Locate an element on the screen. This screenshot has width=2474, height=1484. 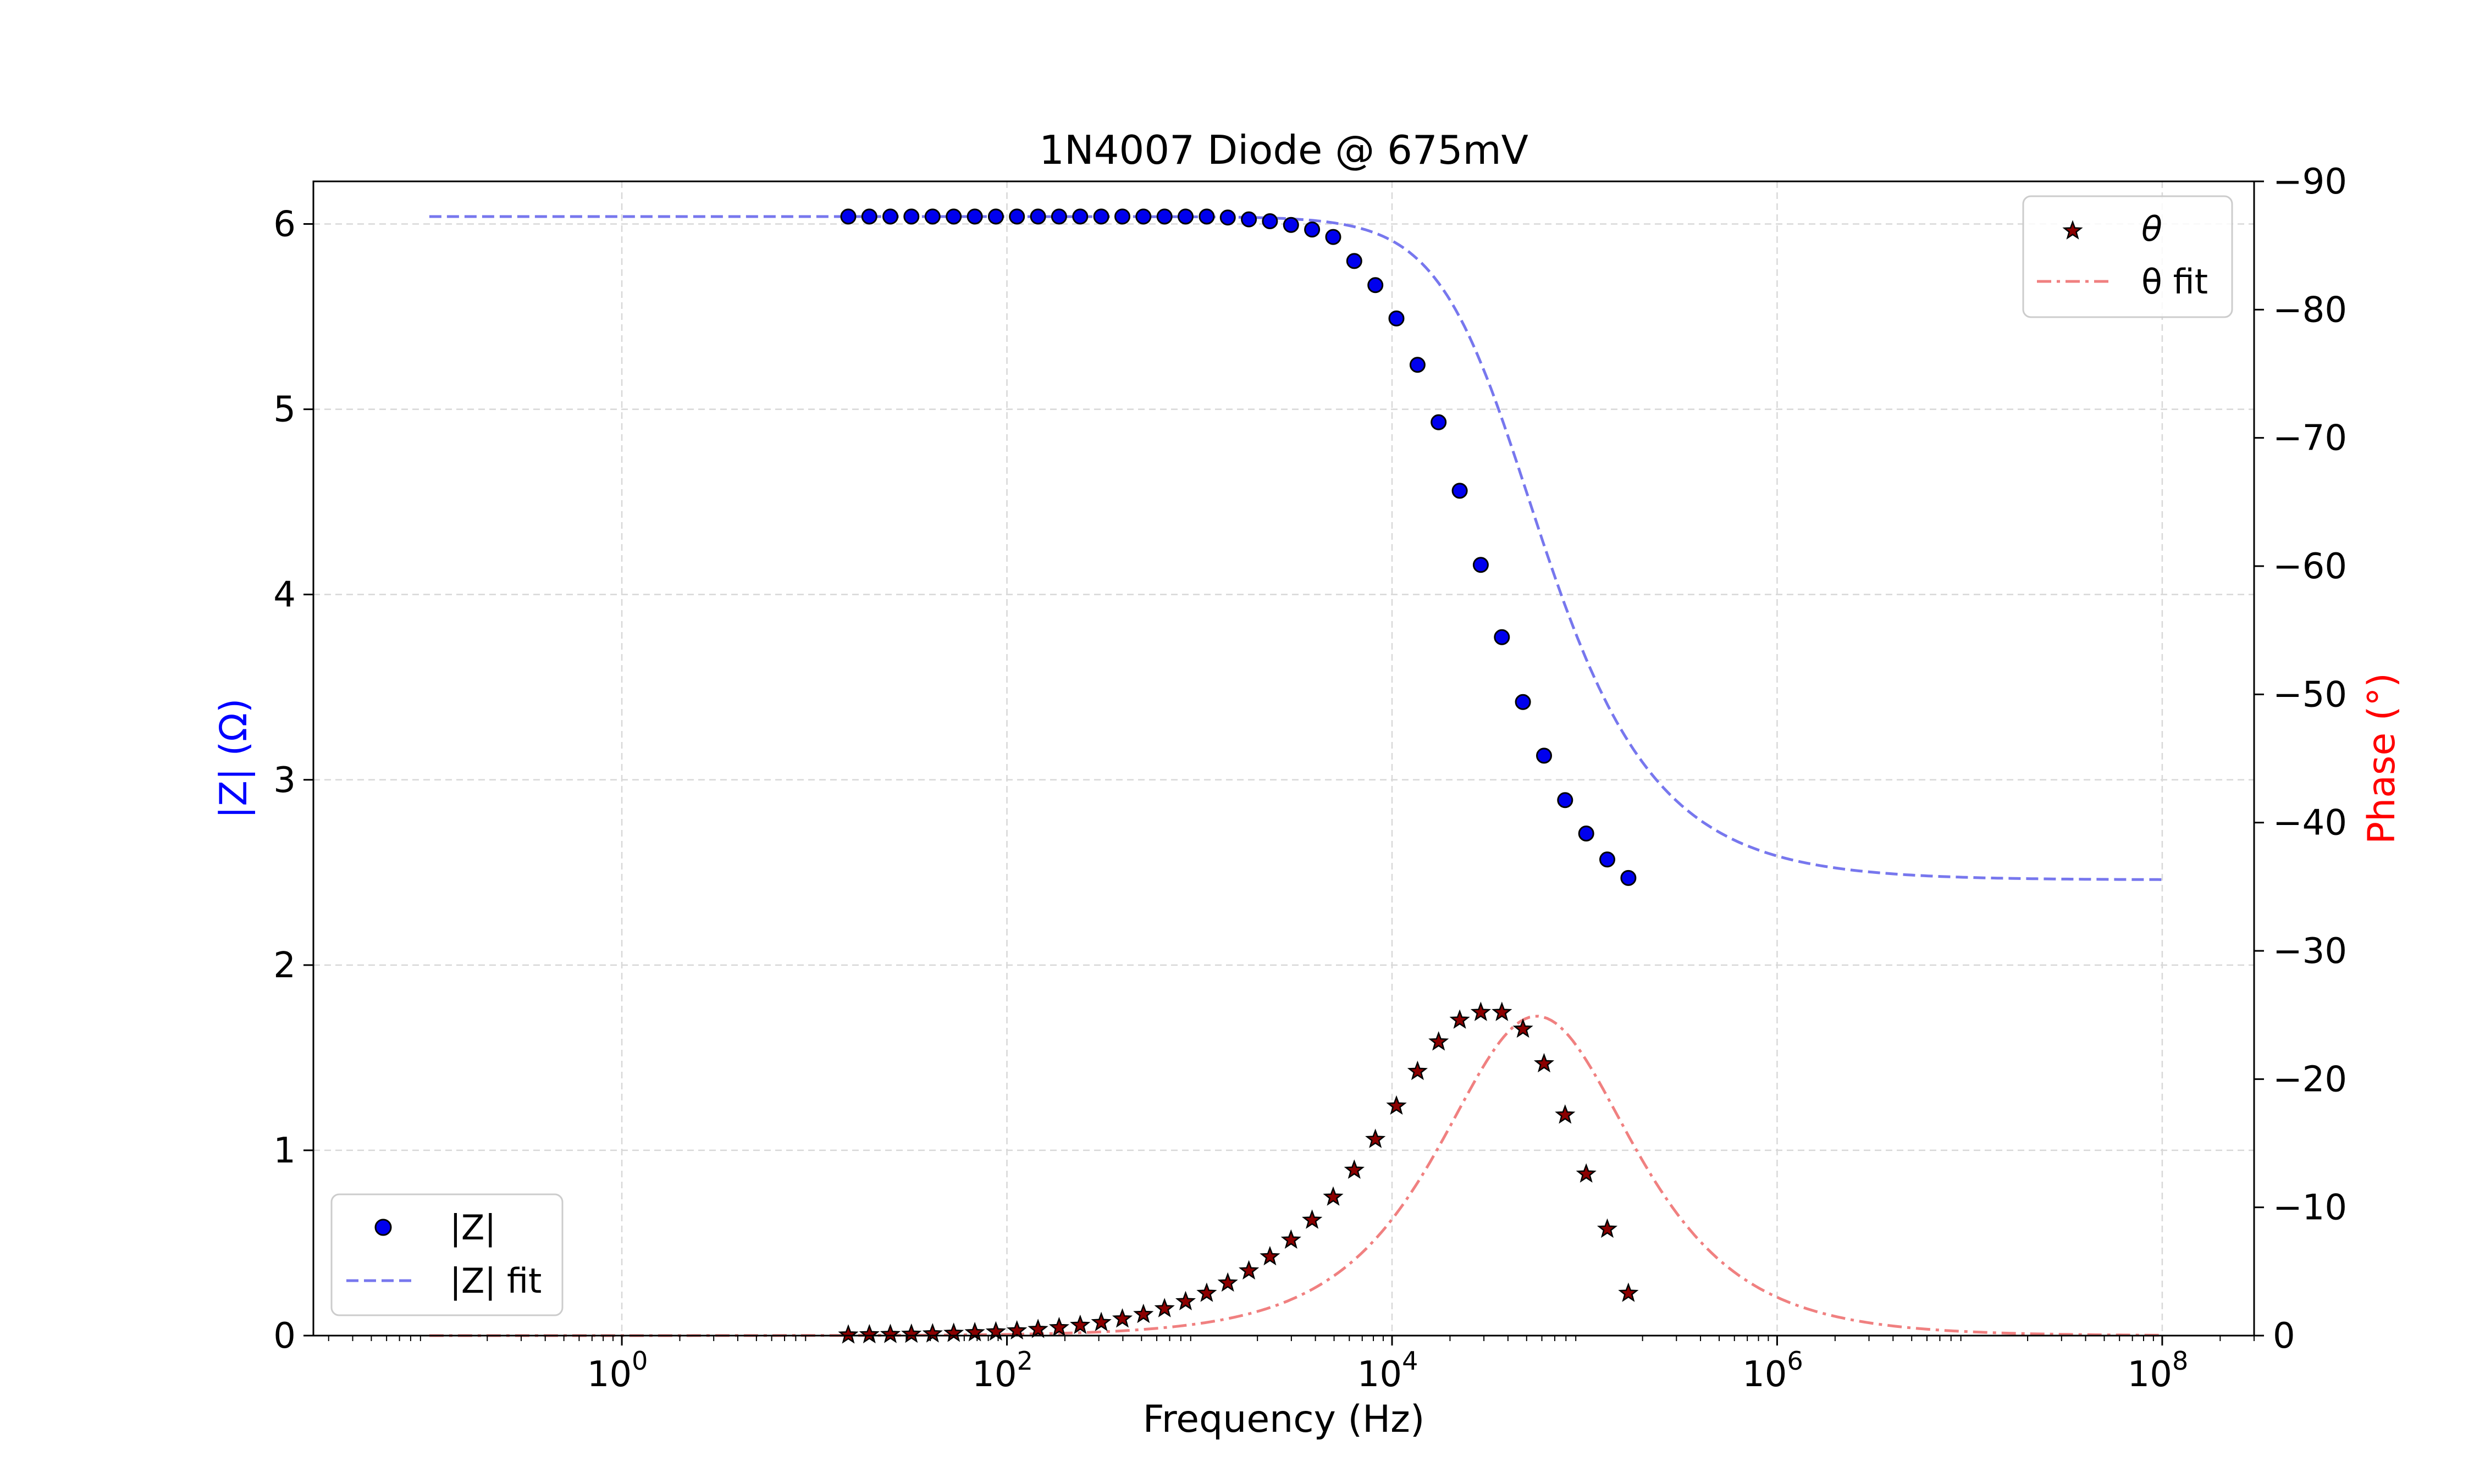
y-right-axis-label: Phase (°) is located at coordinates (2382, 758).